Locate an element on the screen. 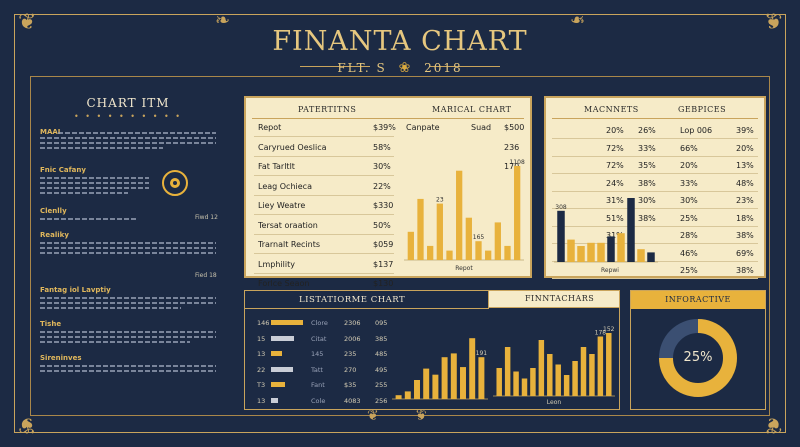 The image size is (800, 447). mini-cell: $500 is located at coordinates (514, 127).